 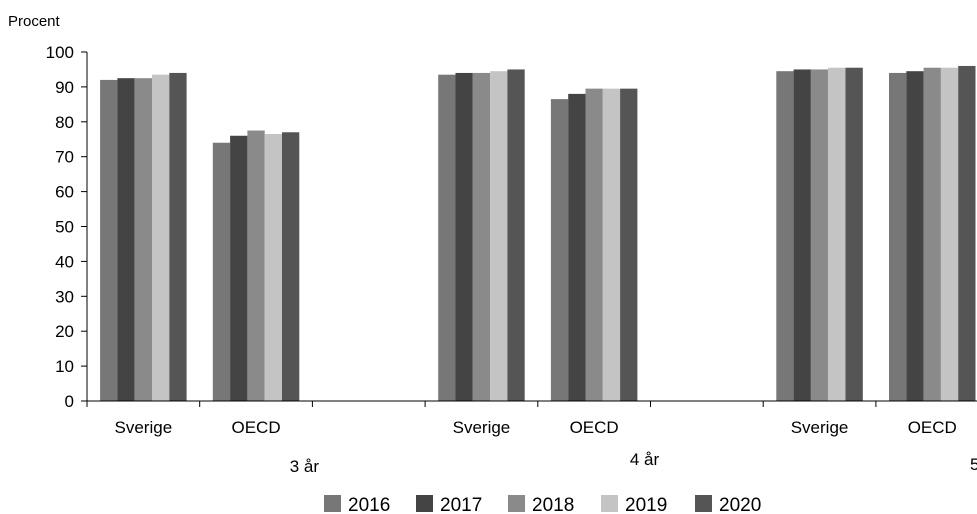 What do you see at coordinates (332, 503) in the screenshot?
I see `legend-swatch-2016` at bounding box center [332, 503].